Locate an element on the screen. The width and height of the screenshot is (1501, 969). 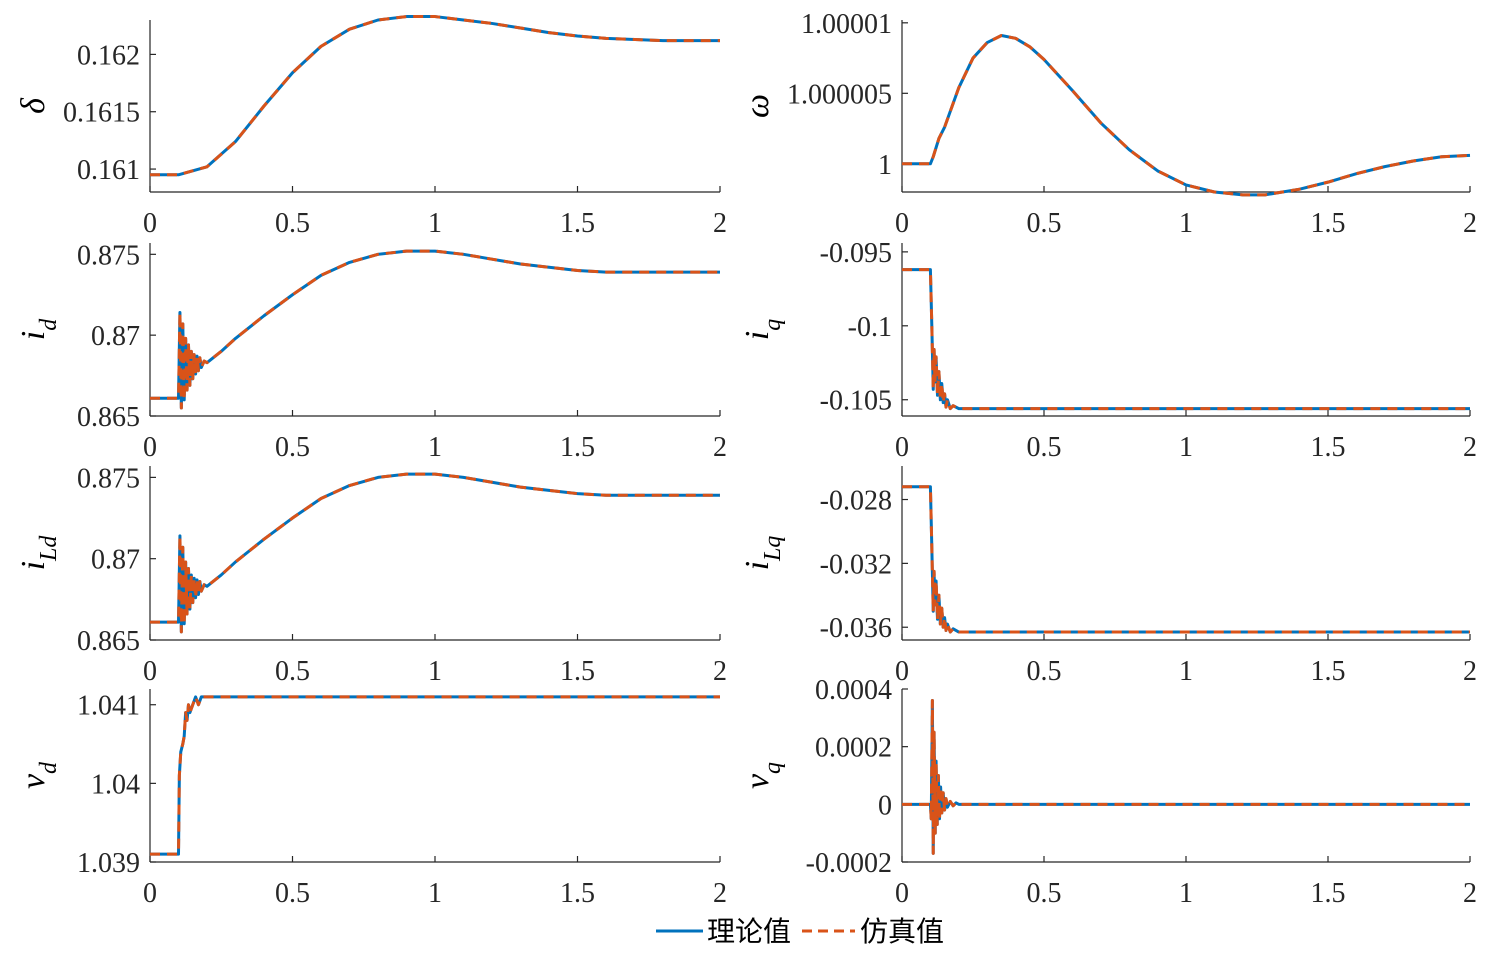
y-tick-label: -0.1 is located at coordinates (870, 327).